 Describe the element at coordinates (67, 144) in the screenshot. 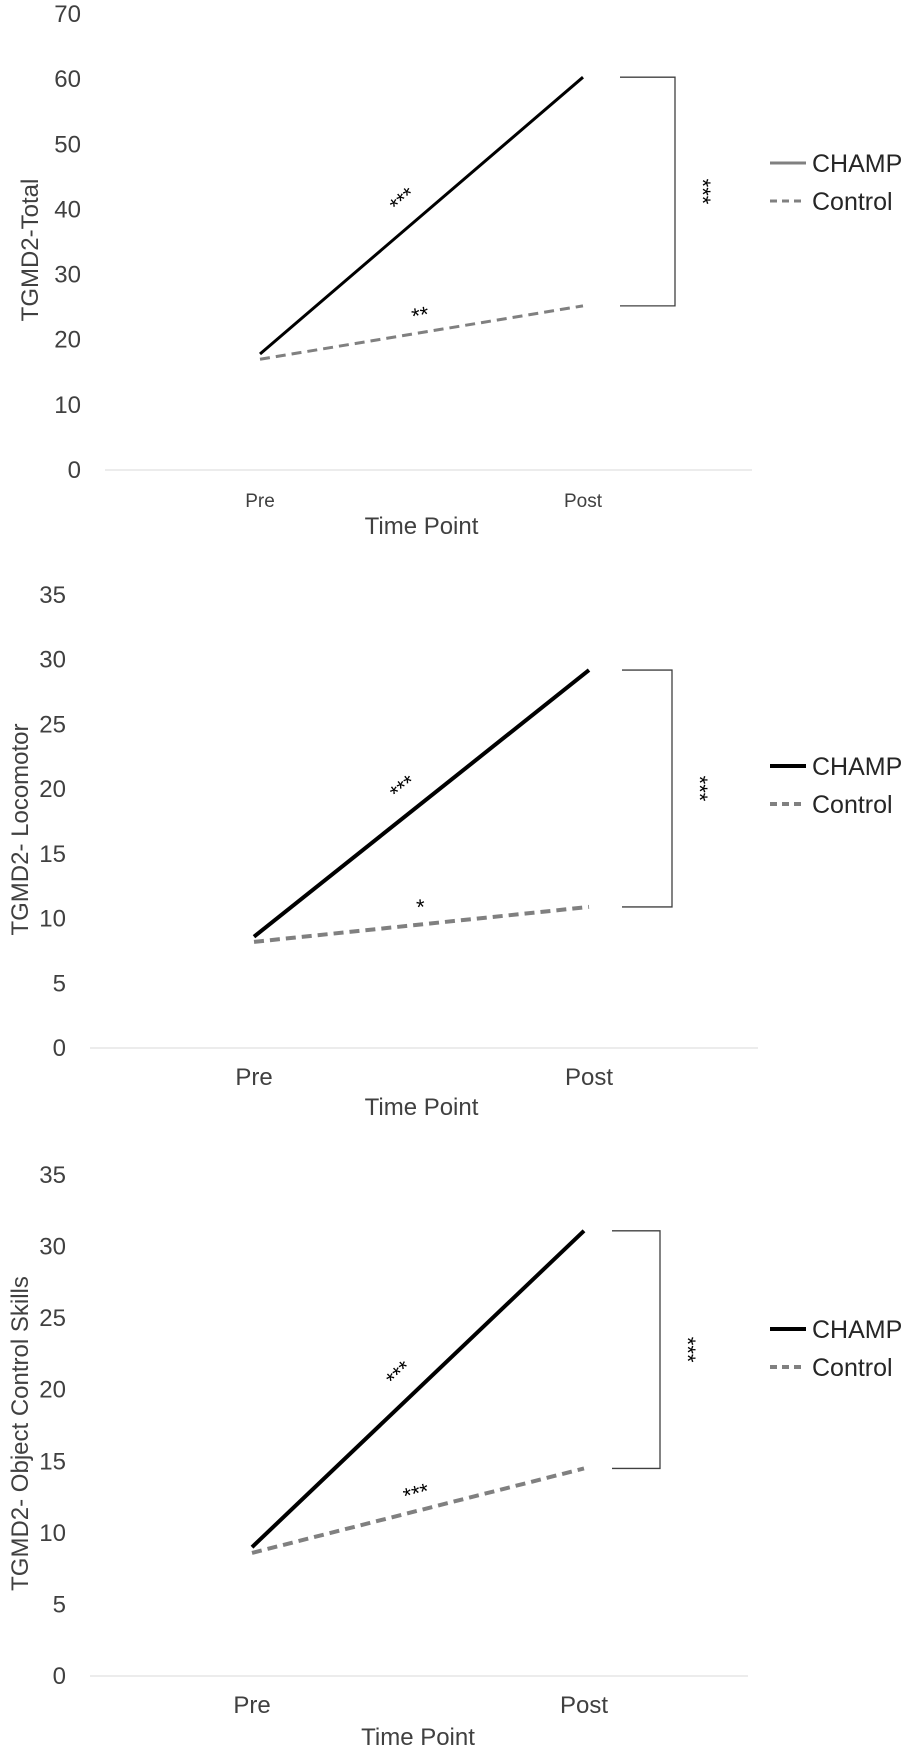

I see `y-tick-label: 50` at that location.